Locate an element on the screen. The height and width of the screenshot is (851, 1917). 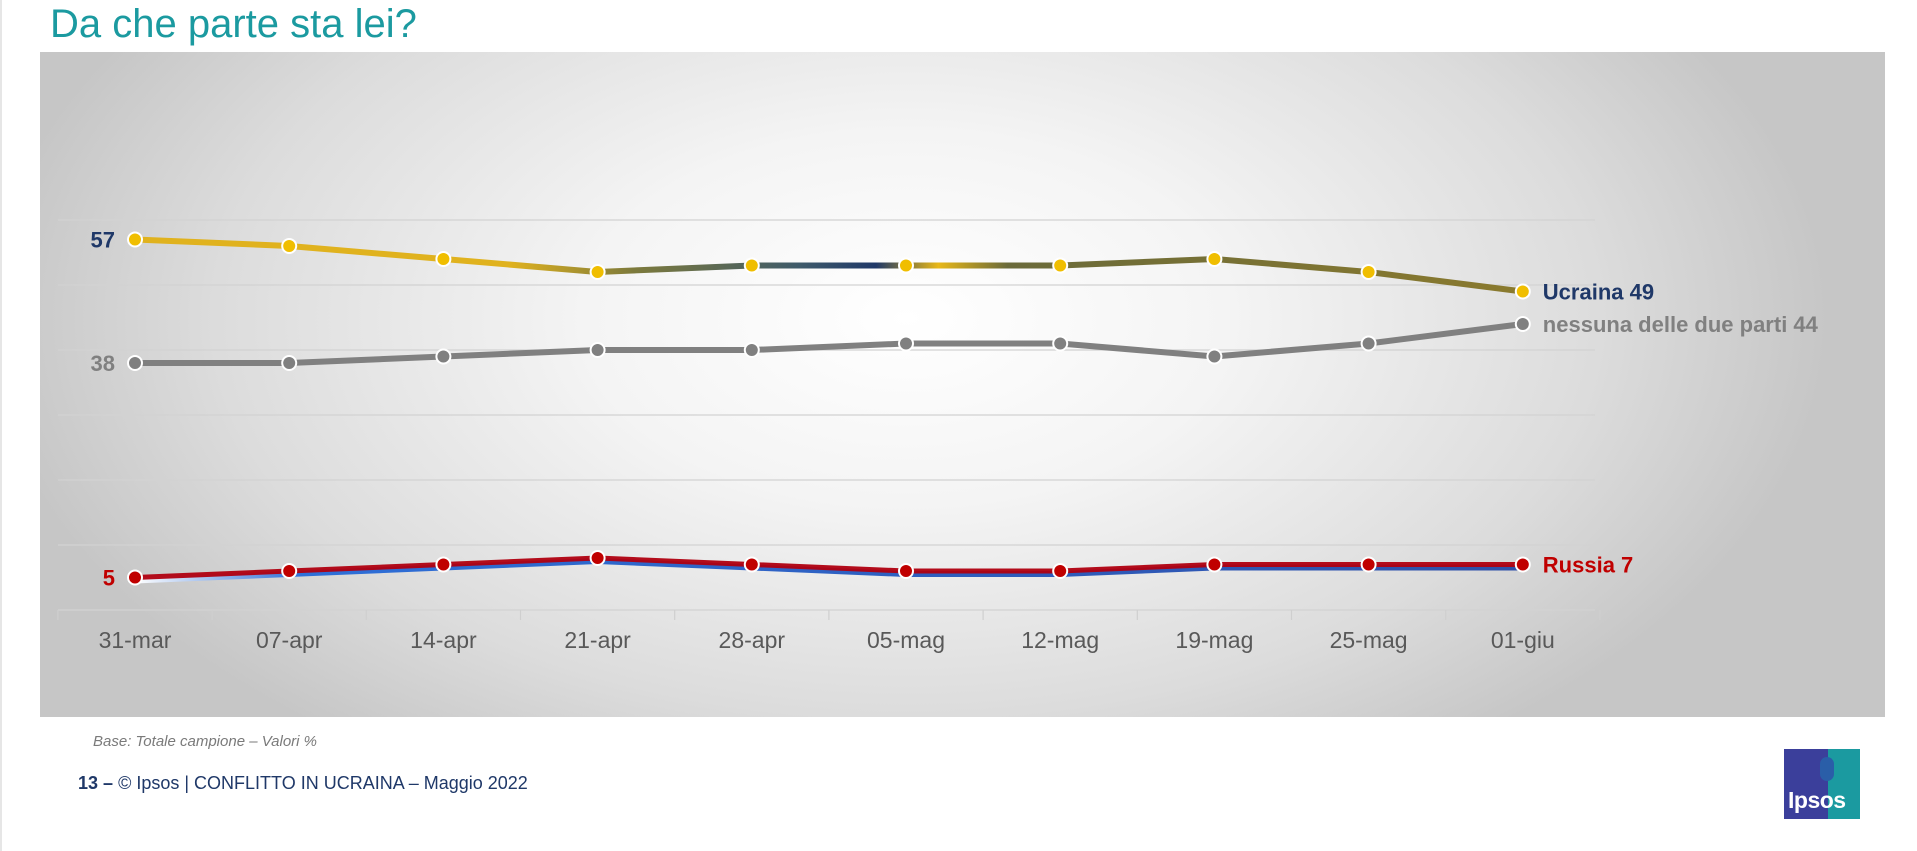
series-end-label: Russia 7 is located at coordinates (1588, 565).